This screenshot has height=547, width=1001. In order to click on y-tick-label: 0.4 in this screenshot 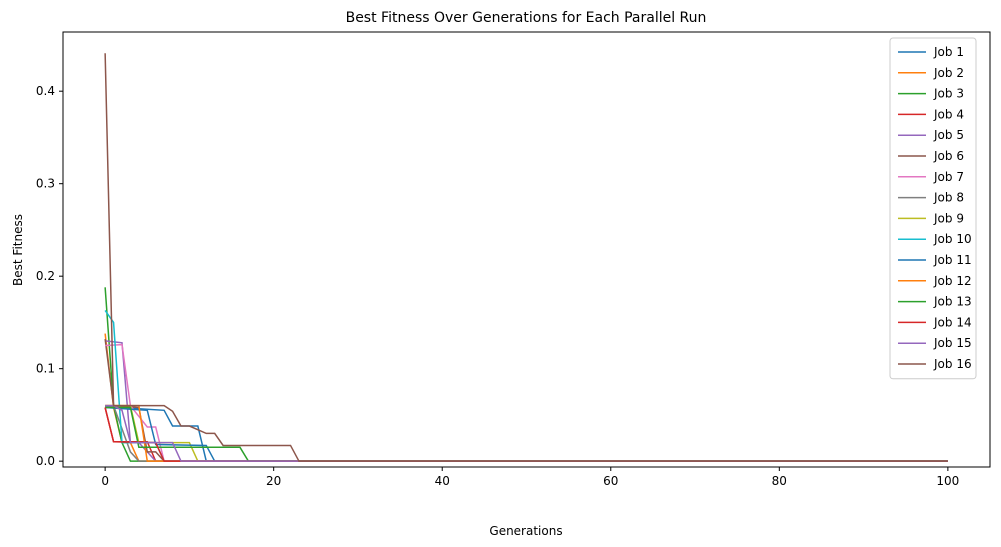, I will do `click(45, 91)`.